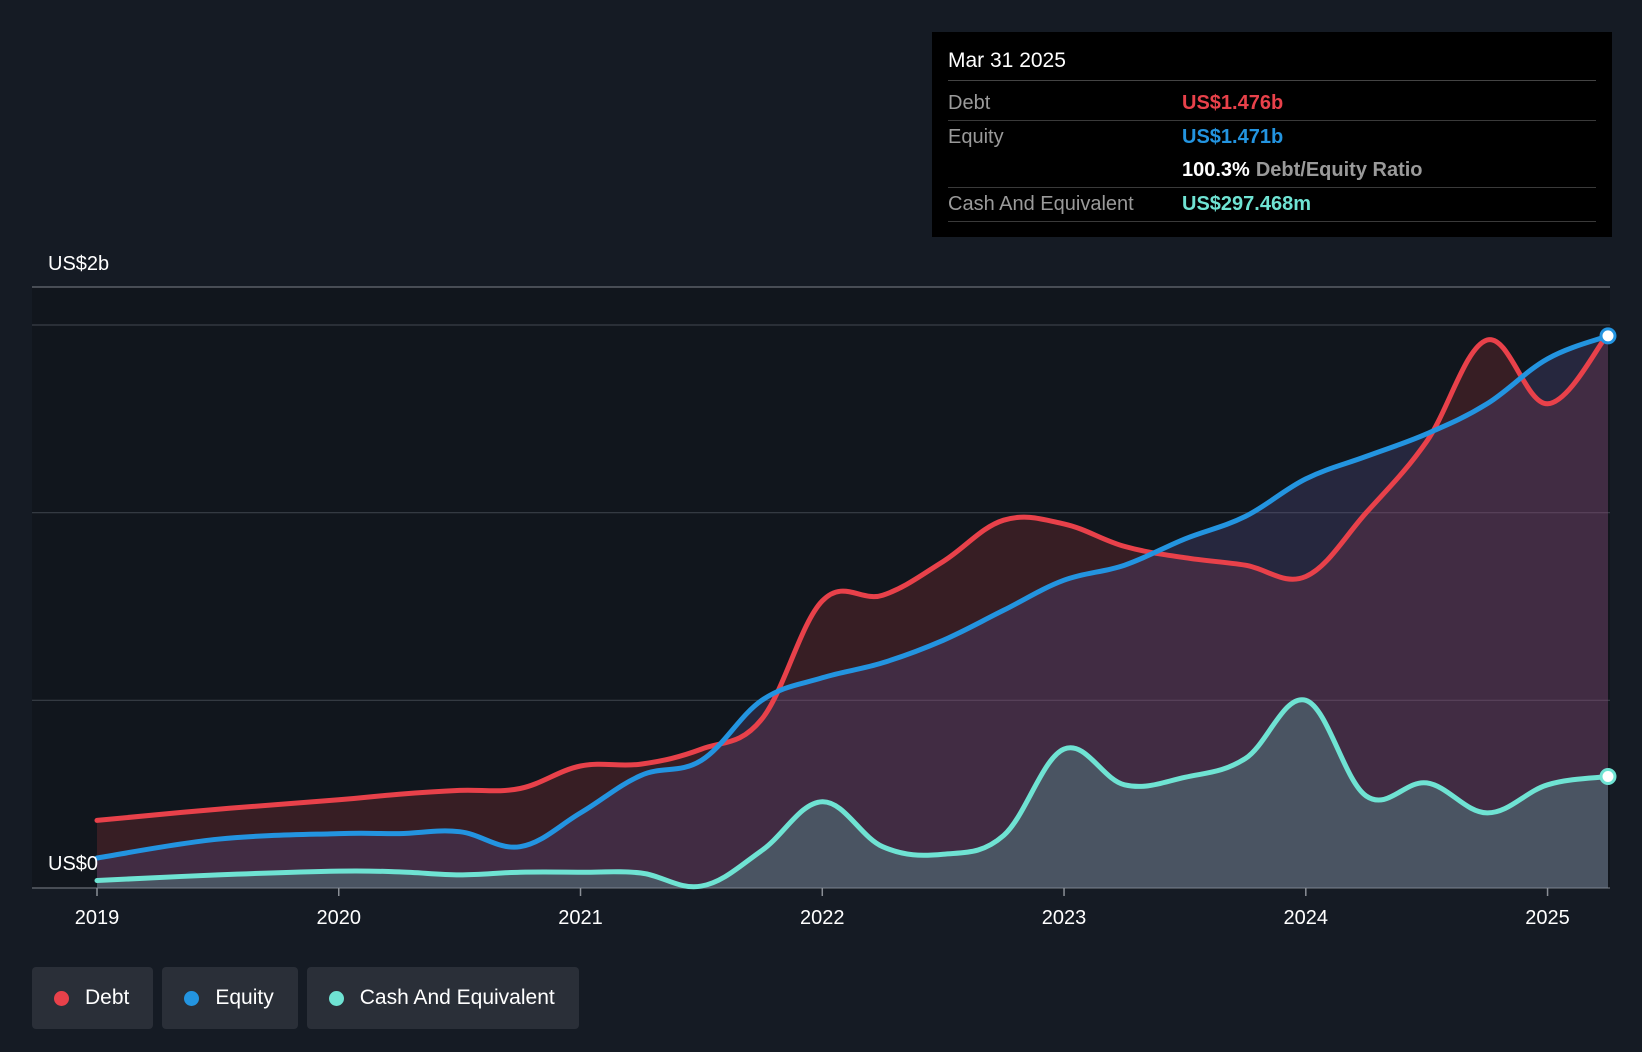  I want to click on tooltip-cash-row: Cash And Equivalent US$297.468m, so click(1272, 205).